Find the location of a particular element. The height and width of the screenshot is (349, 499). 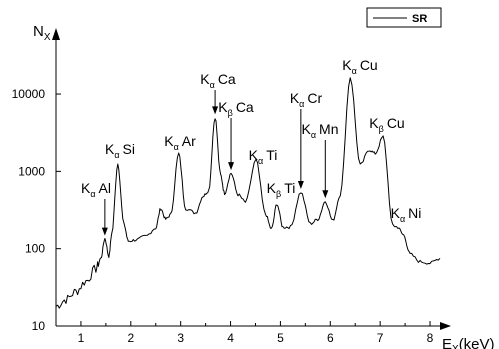

peak-label: Kα Cu is located at coordinates (359, 66).